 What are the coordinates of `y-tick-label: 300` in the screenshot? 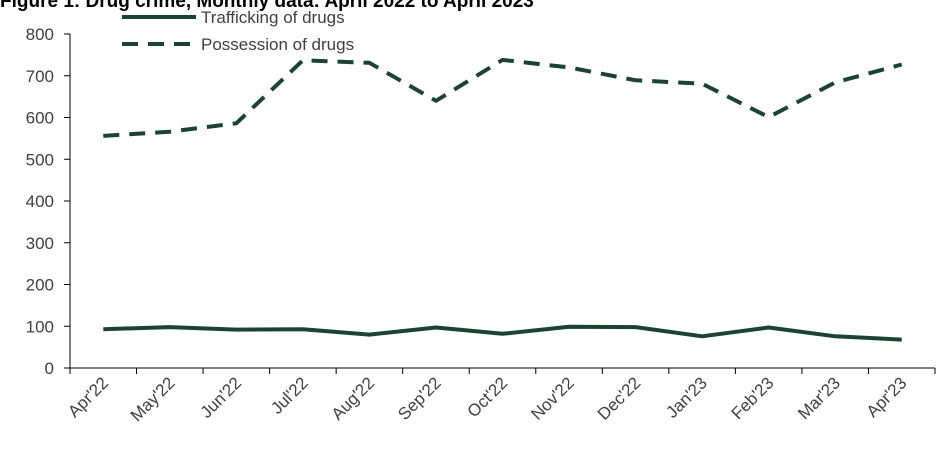 It's located at (40, 243).